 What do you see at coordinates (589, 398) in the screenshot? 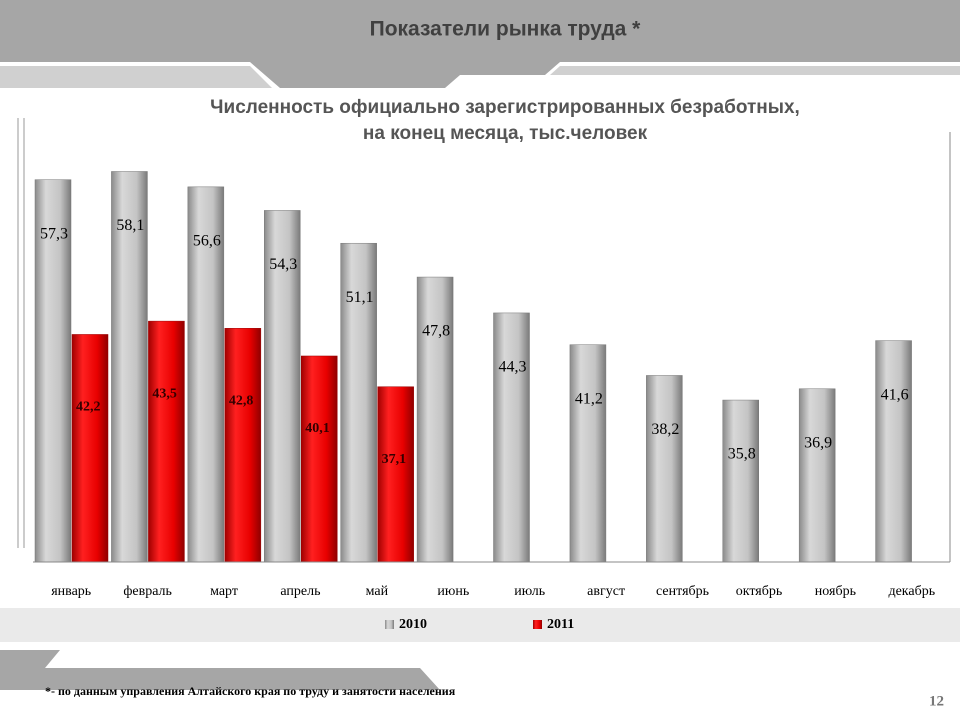
I see `data-label: 41,2` at bounding box center [589, 398].